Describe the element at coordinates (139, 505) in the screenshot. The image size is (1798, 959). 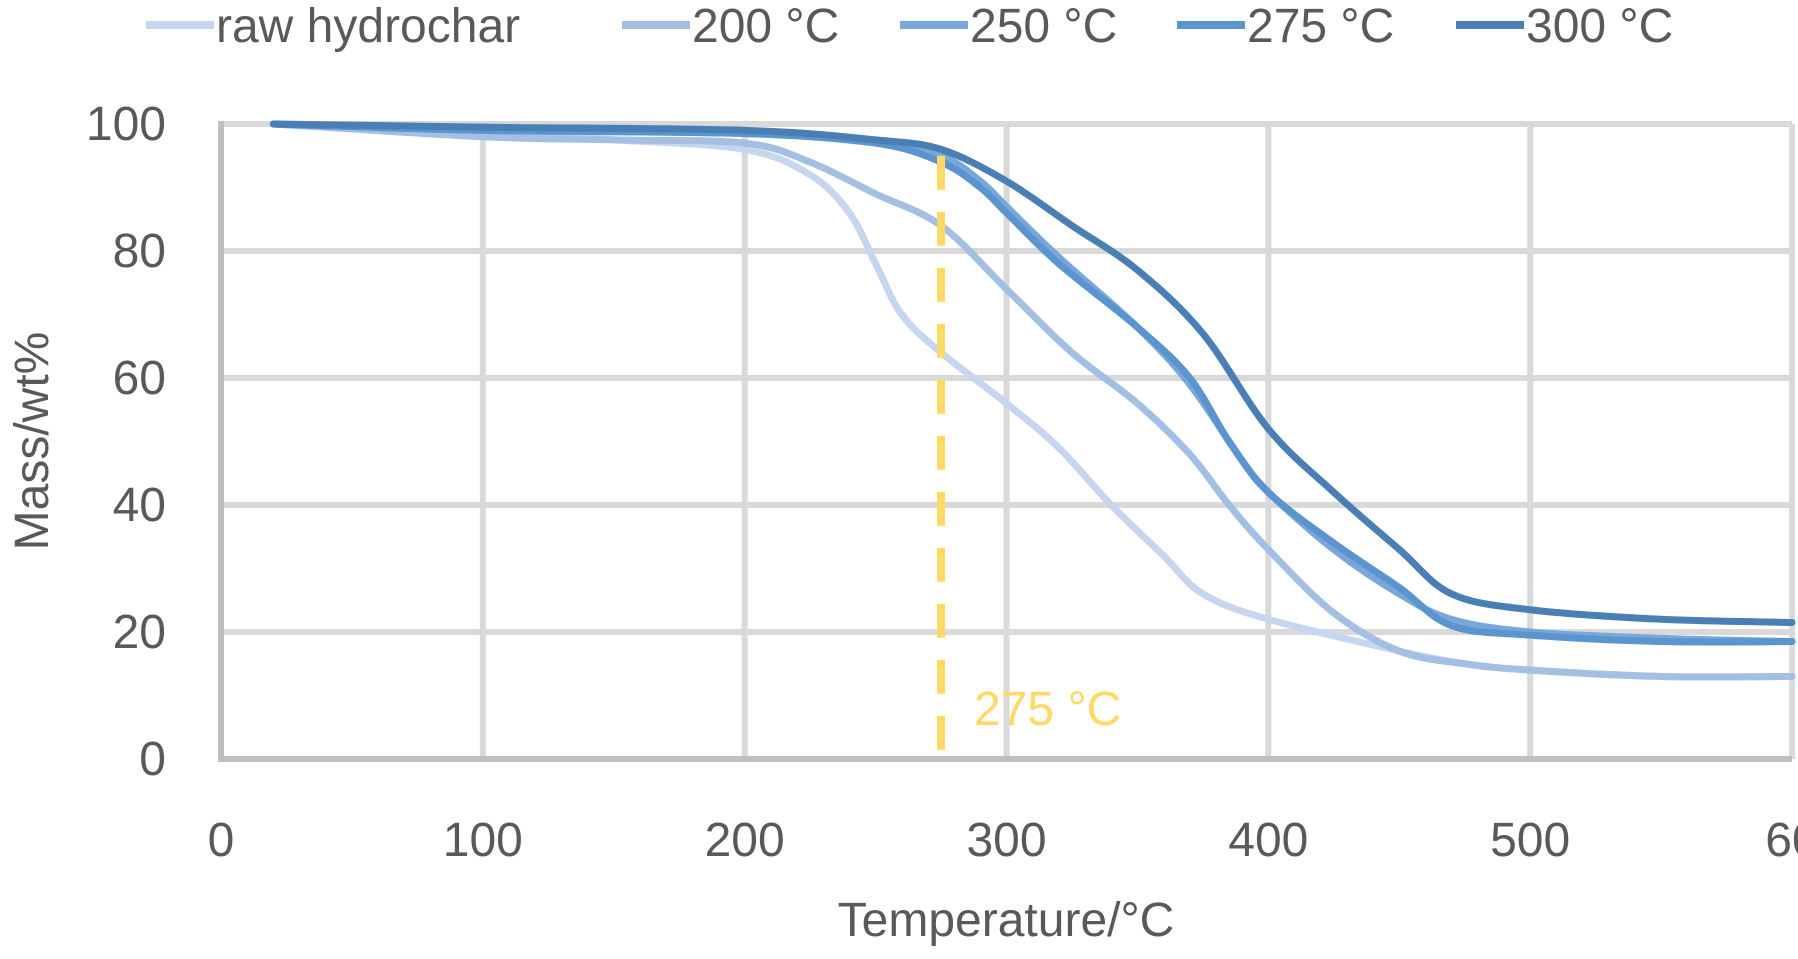
I see `y-tick-label: 40` at that location.